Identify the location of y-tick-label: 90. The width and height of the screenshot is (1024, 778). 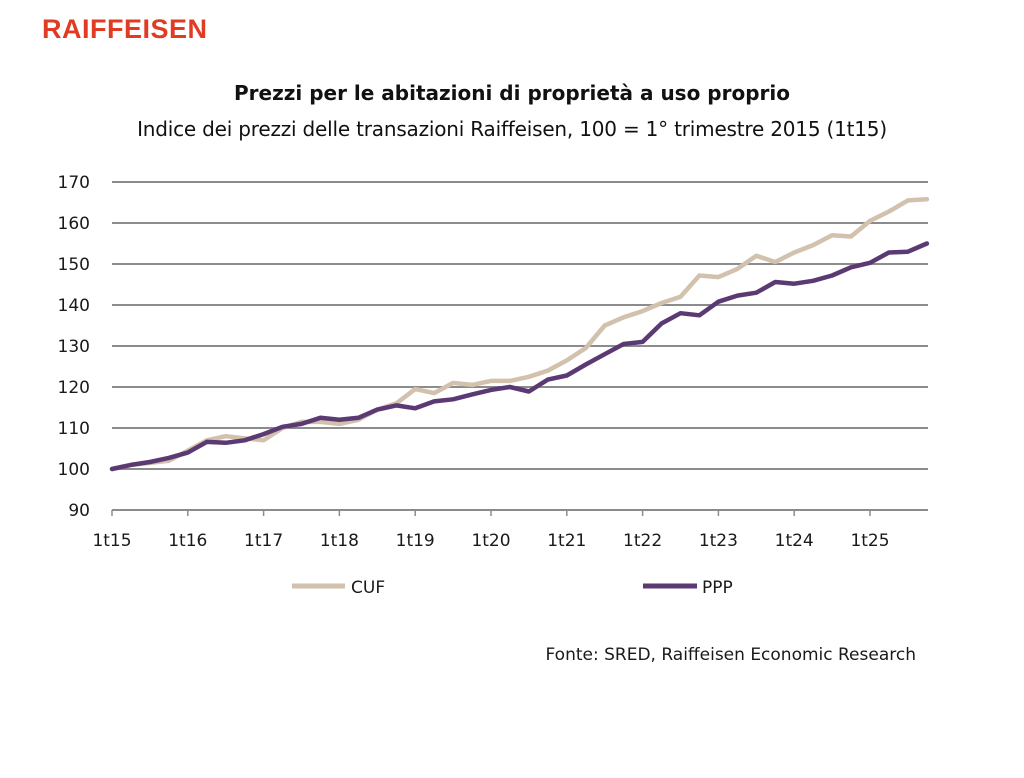
(79, 511).